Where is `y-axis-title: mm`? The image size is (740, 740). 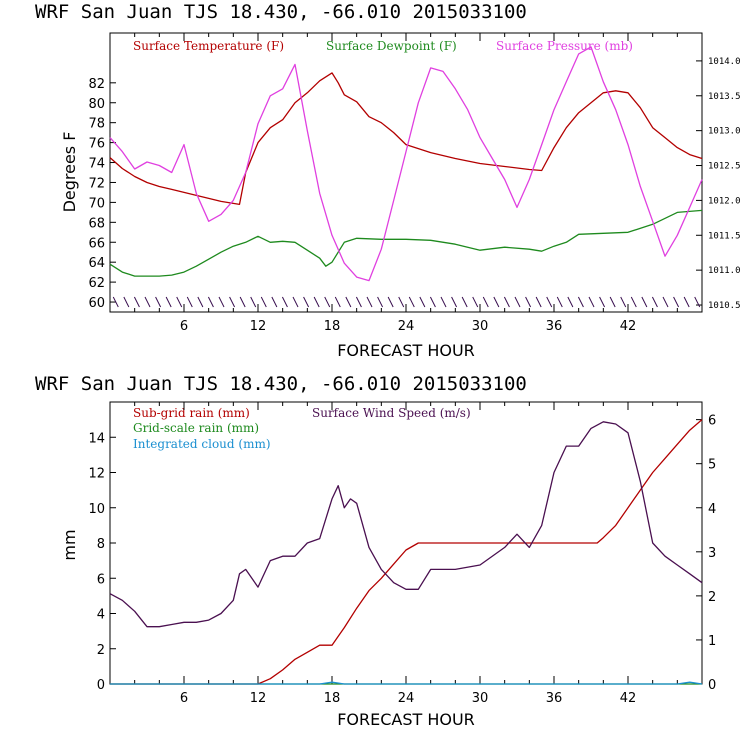 y-axis-title: mm is located at coordinates (69, 544).